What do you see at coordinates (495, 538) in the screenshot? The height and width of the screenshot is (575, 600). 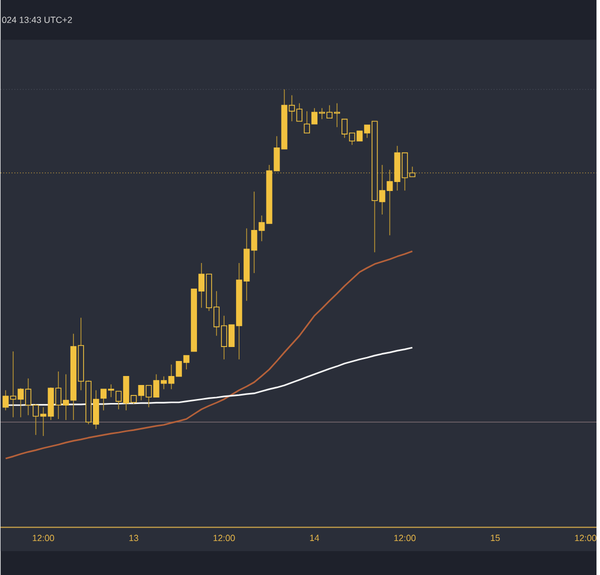 I see `x-tick-label: 15` at bounding box center [495, 538].